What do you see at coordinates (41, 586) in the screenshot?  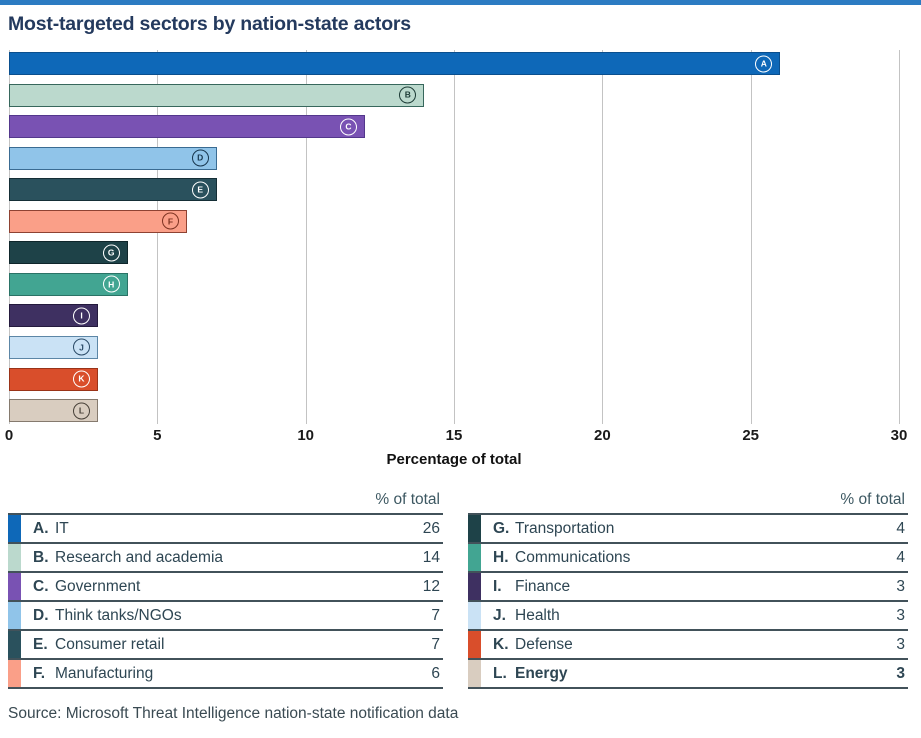 I see `legend-letter: C.` at bounding box center [41, 586].